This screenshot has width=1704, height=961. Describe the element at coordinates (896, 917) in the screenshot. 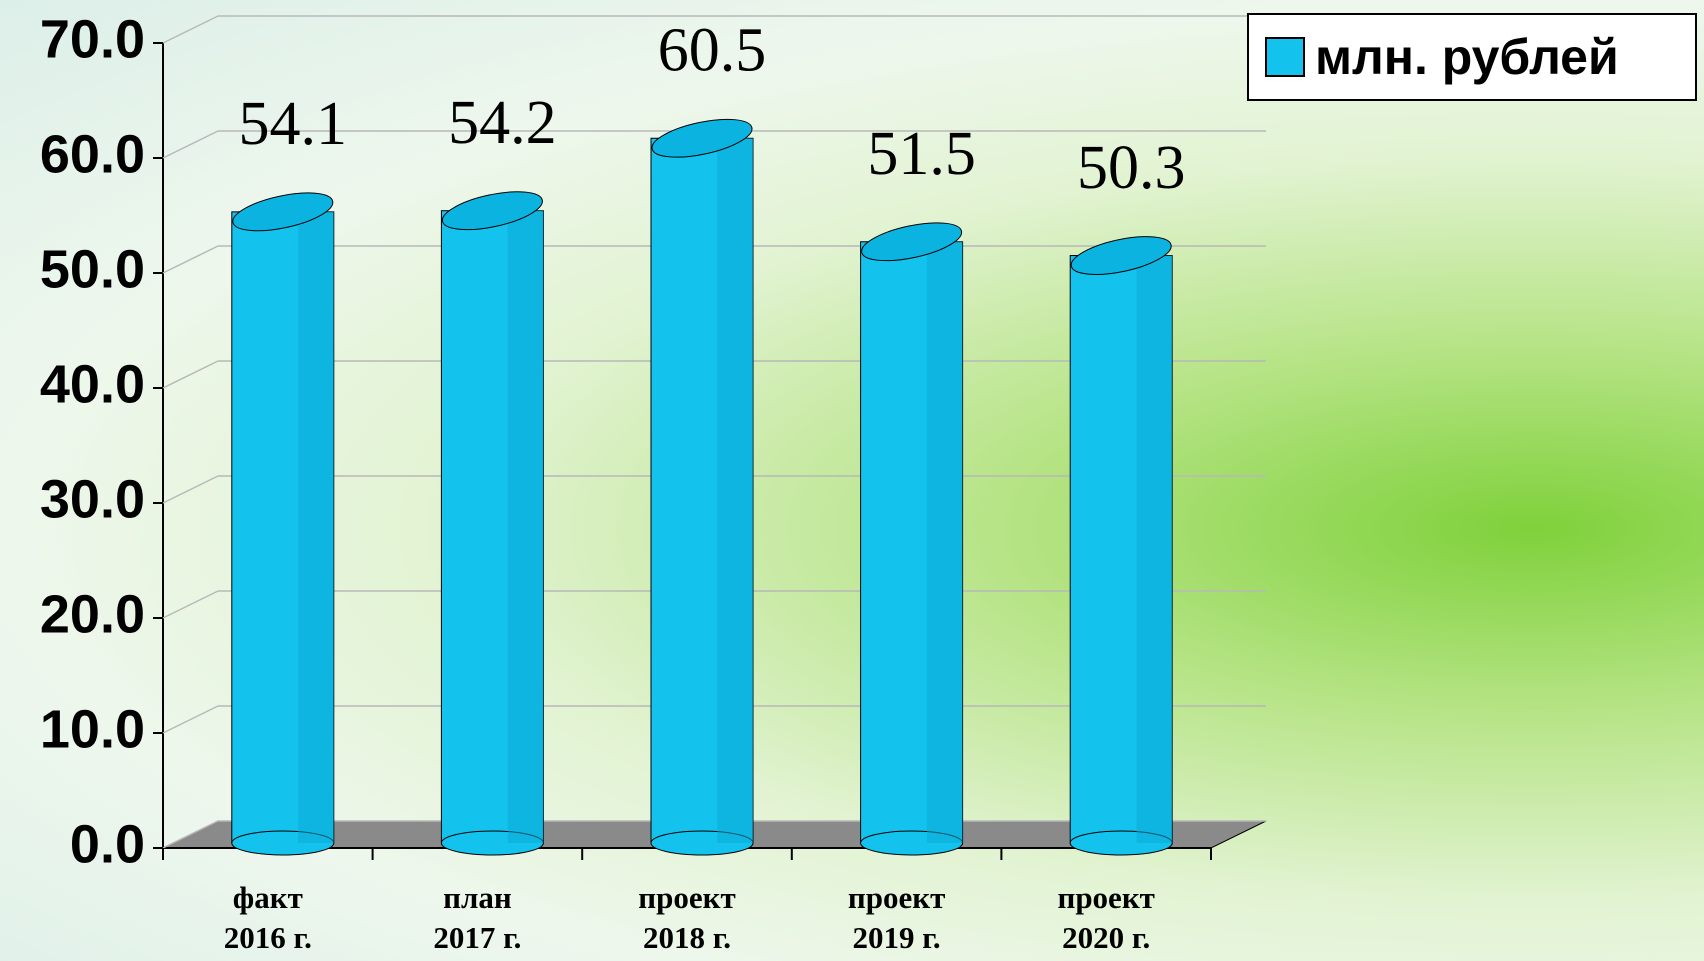

I see `x-tick-label: проект 2019 г.` at that location.